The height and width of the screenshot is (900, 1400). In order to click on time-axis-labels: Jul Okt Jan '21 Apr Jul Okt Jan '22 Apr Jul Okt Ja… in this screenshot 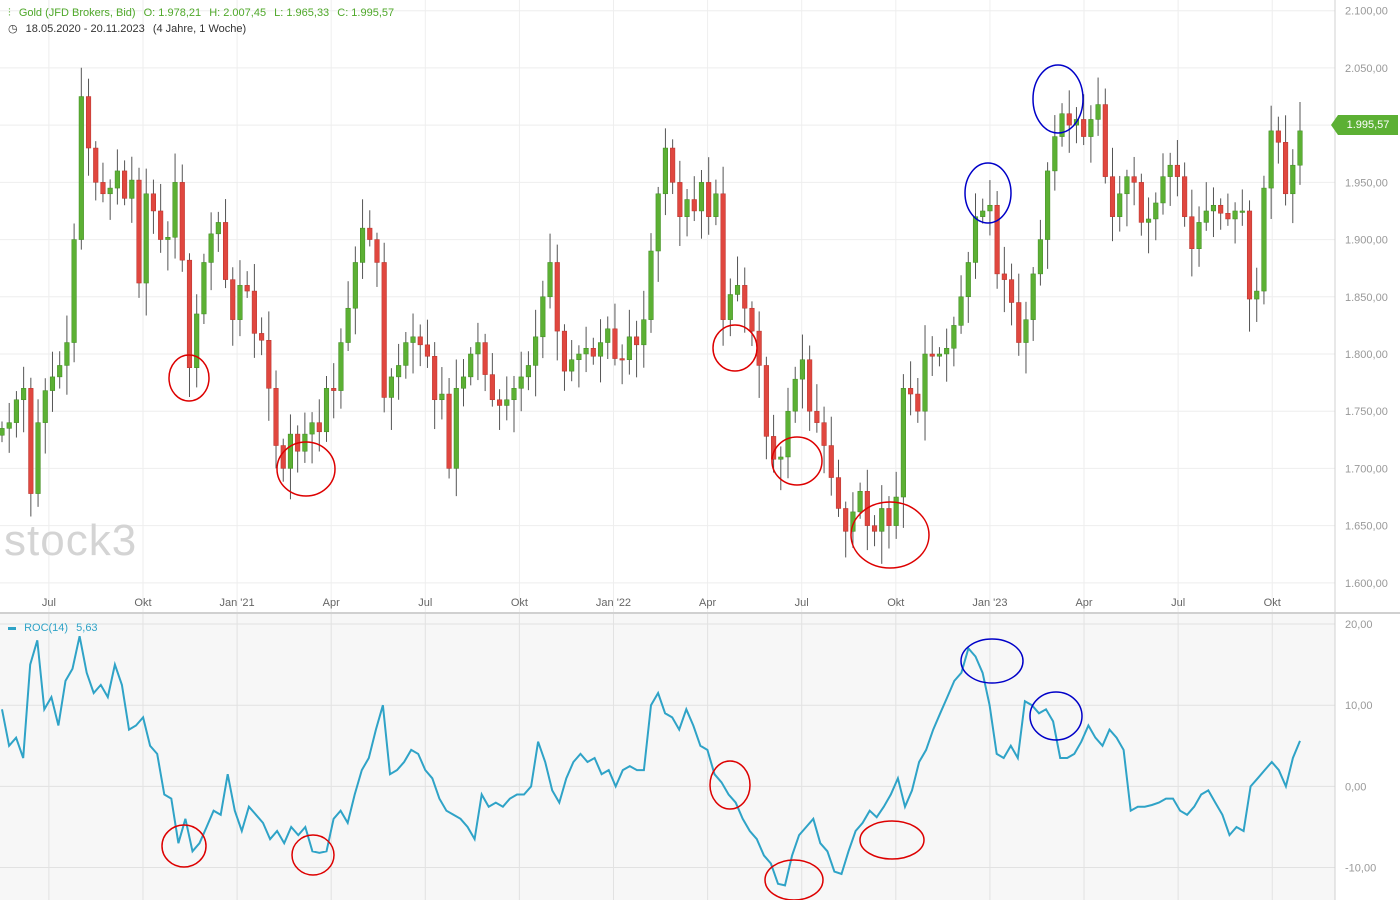, I will do `click(661, 603)`.